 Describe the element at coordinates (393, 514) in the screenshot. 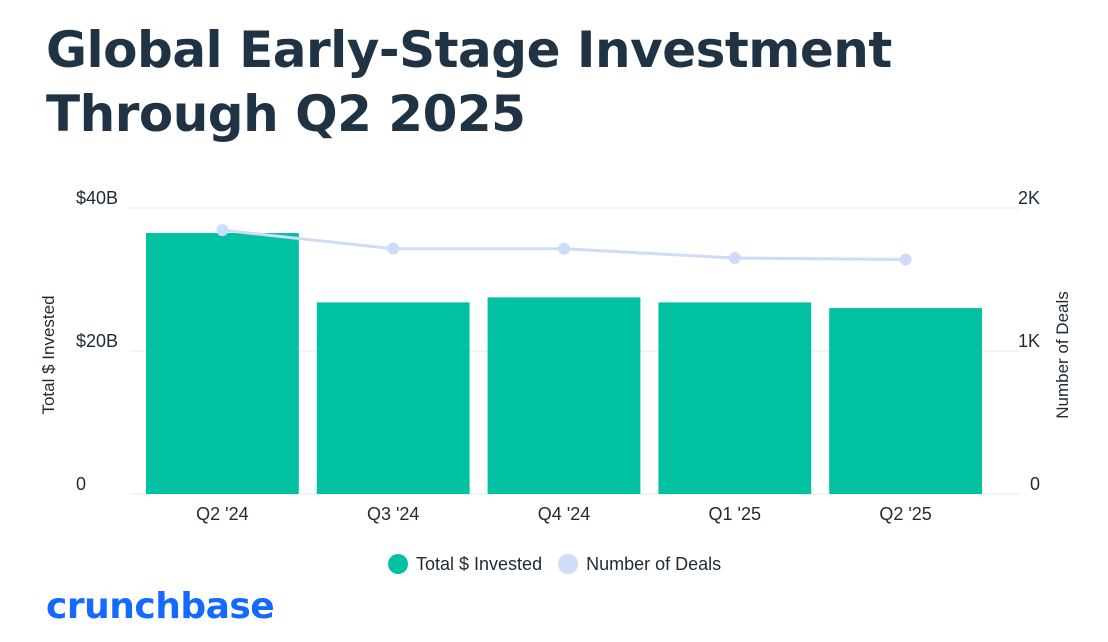

I see `x-tick-label: Q3 '24` at that location.